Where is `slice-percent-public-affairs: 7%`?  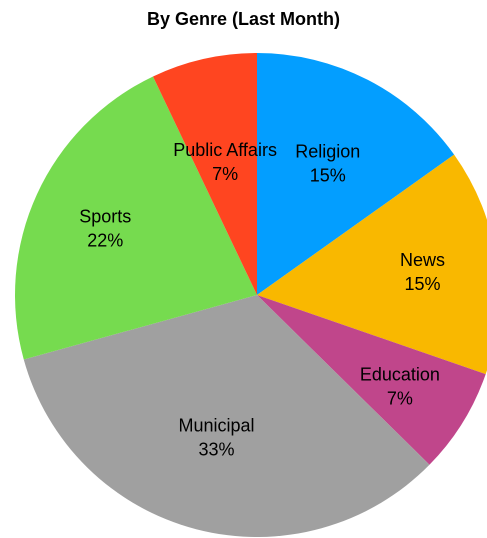
slice-percent-public-affairs: 7% is located at coordinates (225, 174).